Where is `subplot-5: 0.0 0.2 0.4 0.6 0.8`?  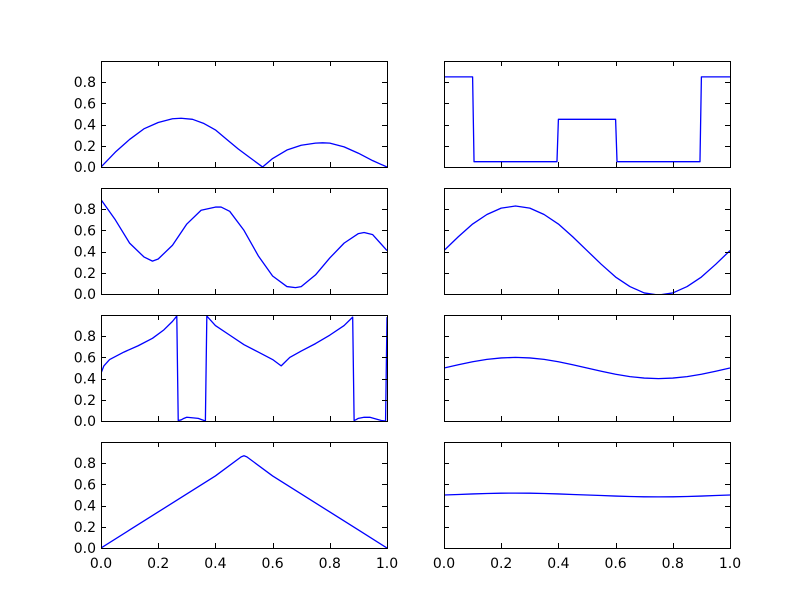
subplot-5: 0.0 0.2 0.4 0.6 0.8 is located at coordinates (231, 372).